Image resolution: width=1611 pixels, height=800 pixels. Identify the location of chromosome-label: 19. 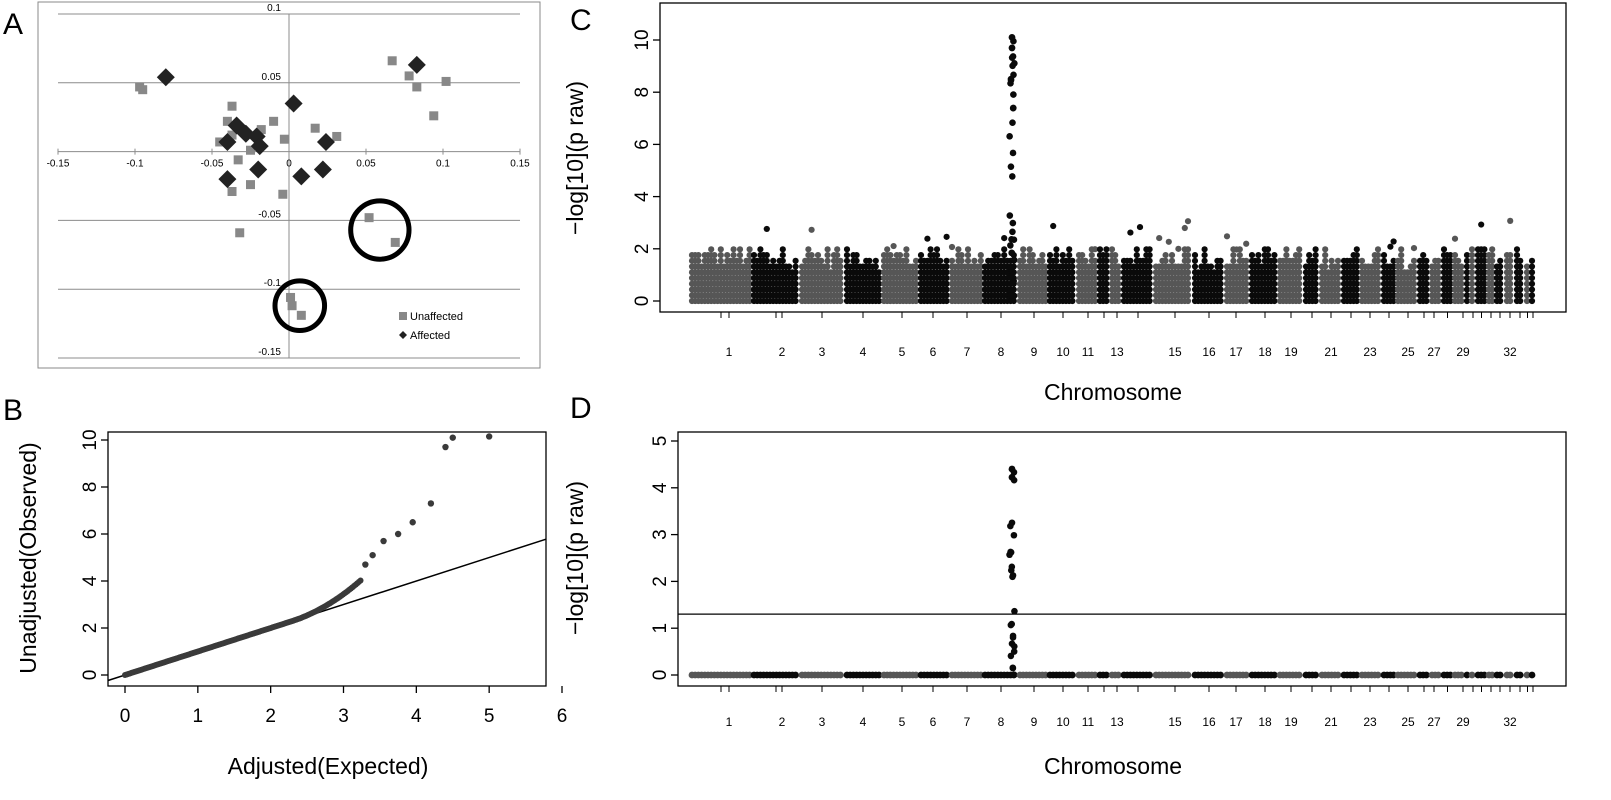
(1291, 352).